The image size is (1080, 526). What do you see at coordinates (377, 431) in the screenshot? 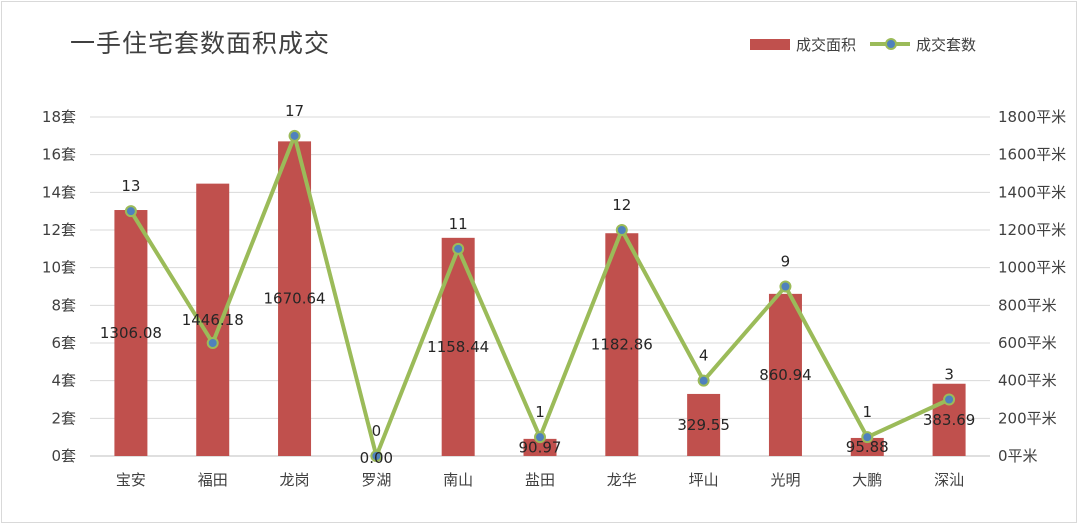
I see `line-data-label: 0` at bounding box center [377, 431].